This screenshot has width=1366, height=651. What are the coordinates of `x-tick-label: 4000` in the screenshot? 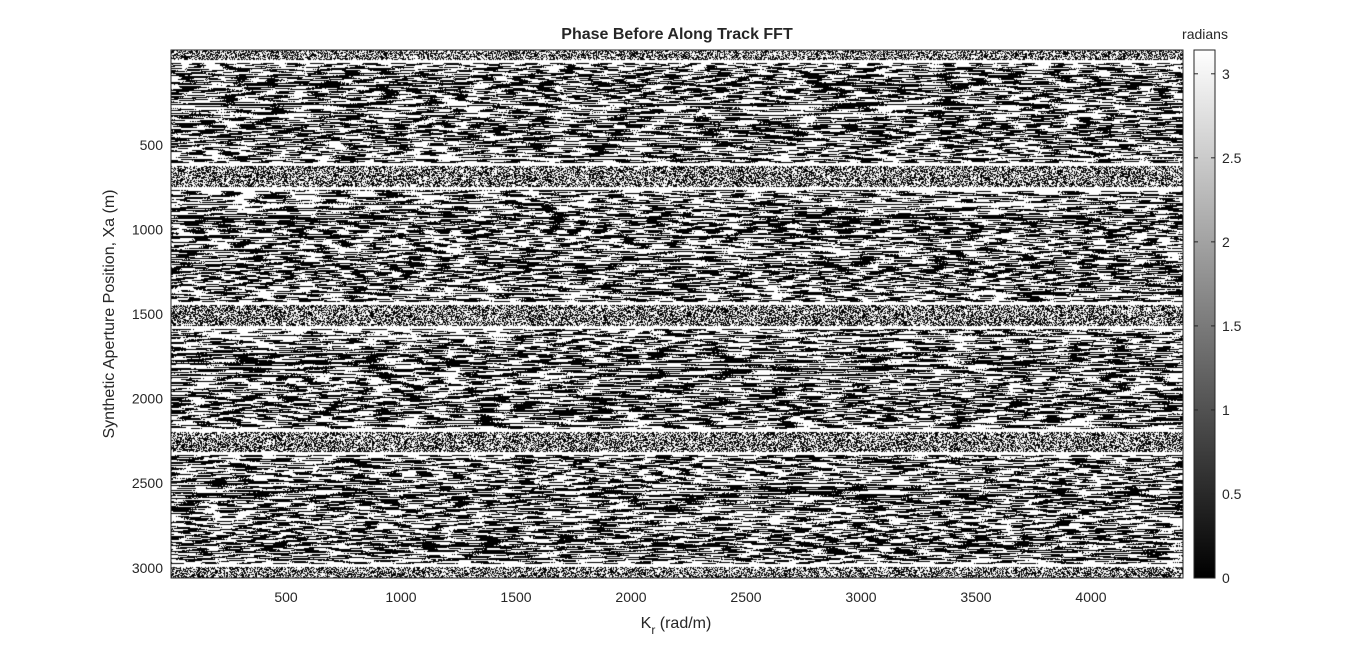 It's located at (1090, 597).